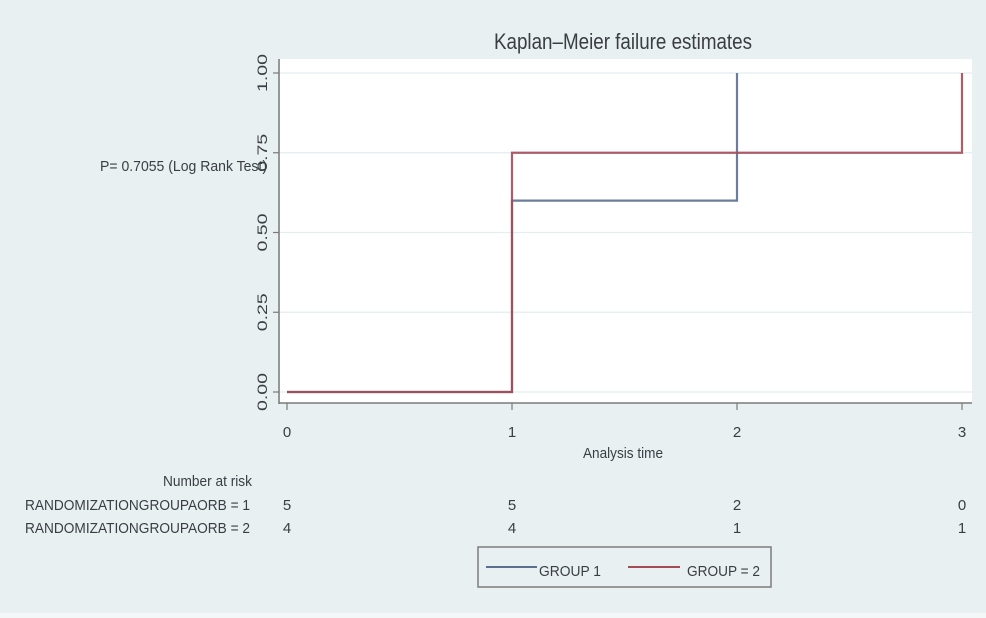  I want to click on risk-table-title: Number at risk, so click(207, 481).